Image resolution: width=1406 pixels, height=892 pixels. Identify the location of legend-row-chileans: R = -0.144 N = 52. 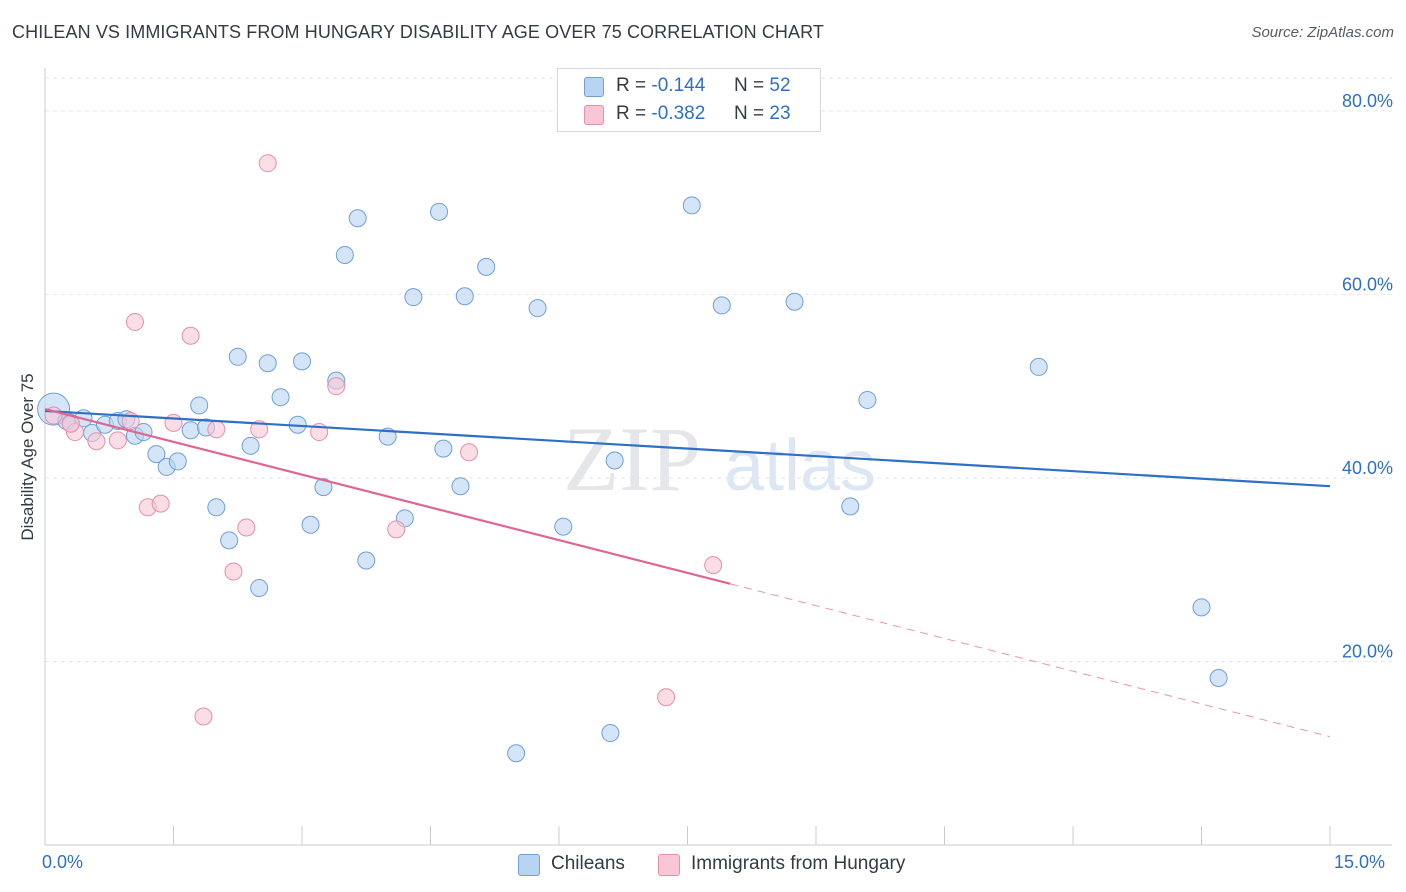
(689, 86).